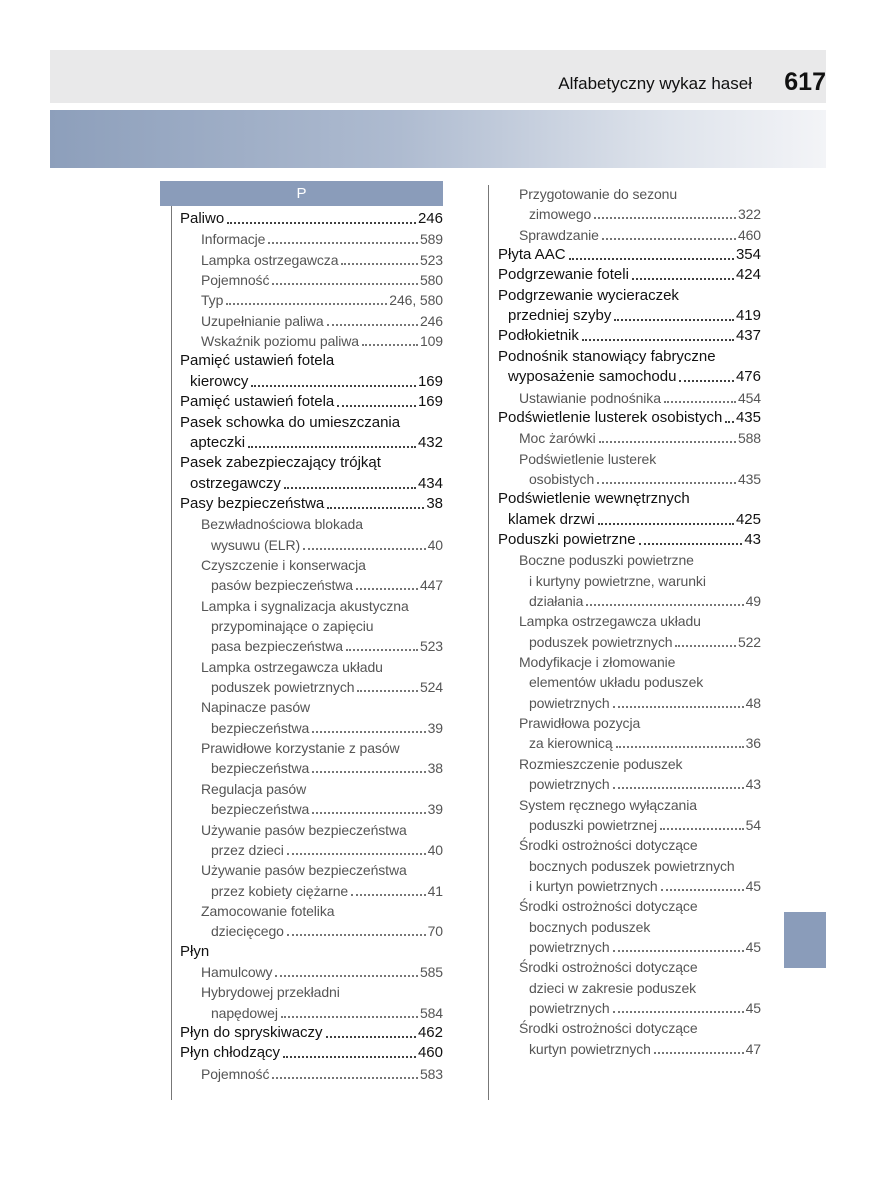  Describe the element at coordinates (640, 459) in the screenshot. I see `subentry-line: Podświetlenie lusterek` at that location.